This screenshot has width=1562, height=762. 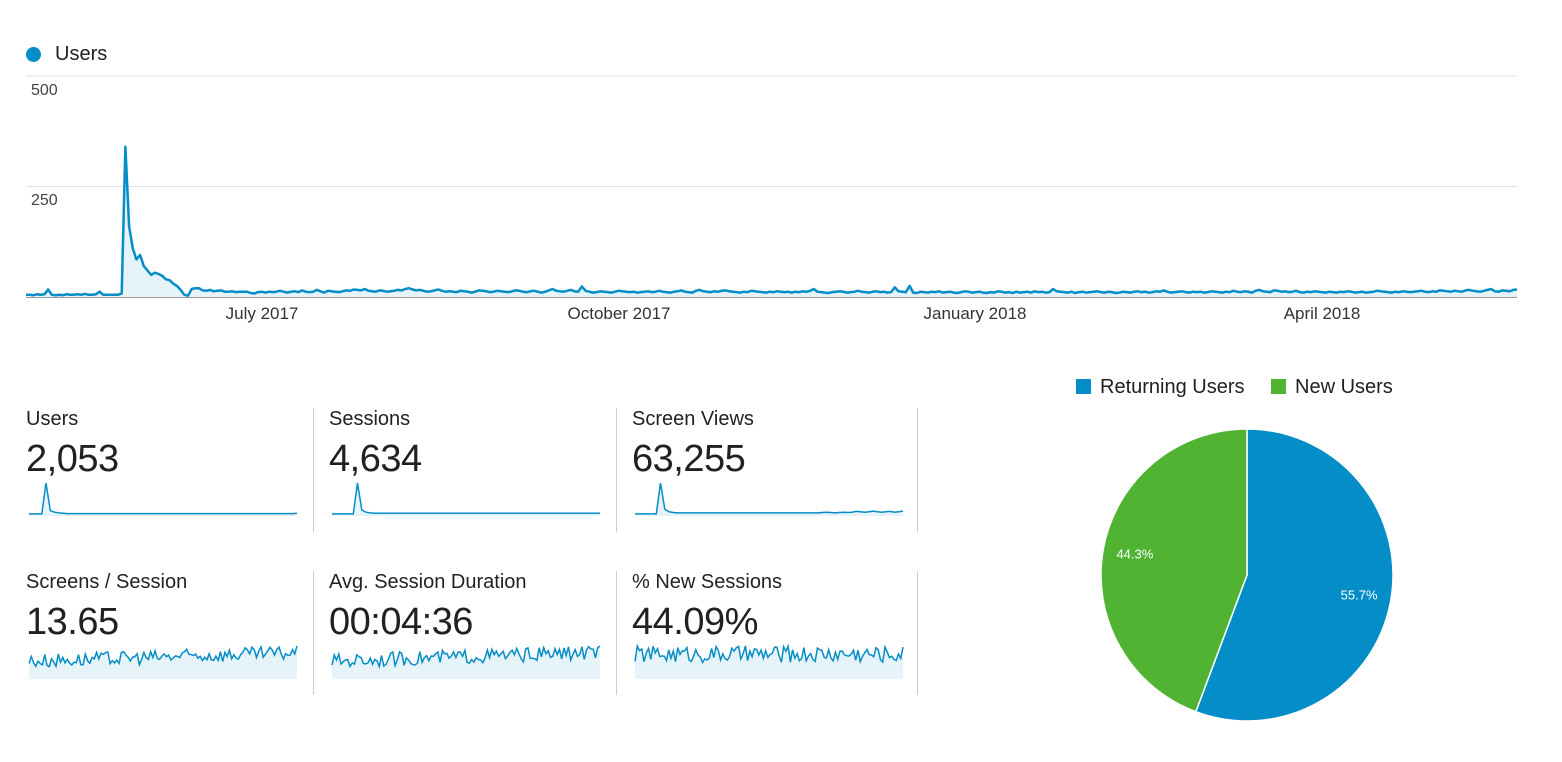 I want to click on y-tick-label-500: 500, so click(x=44, y=90).